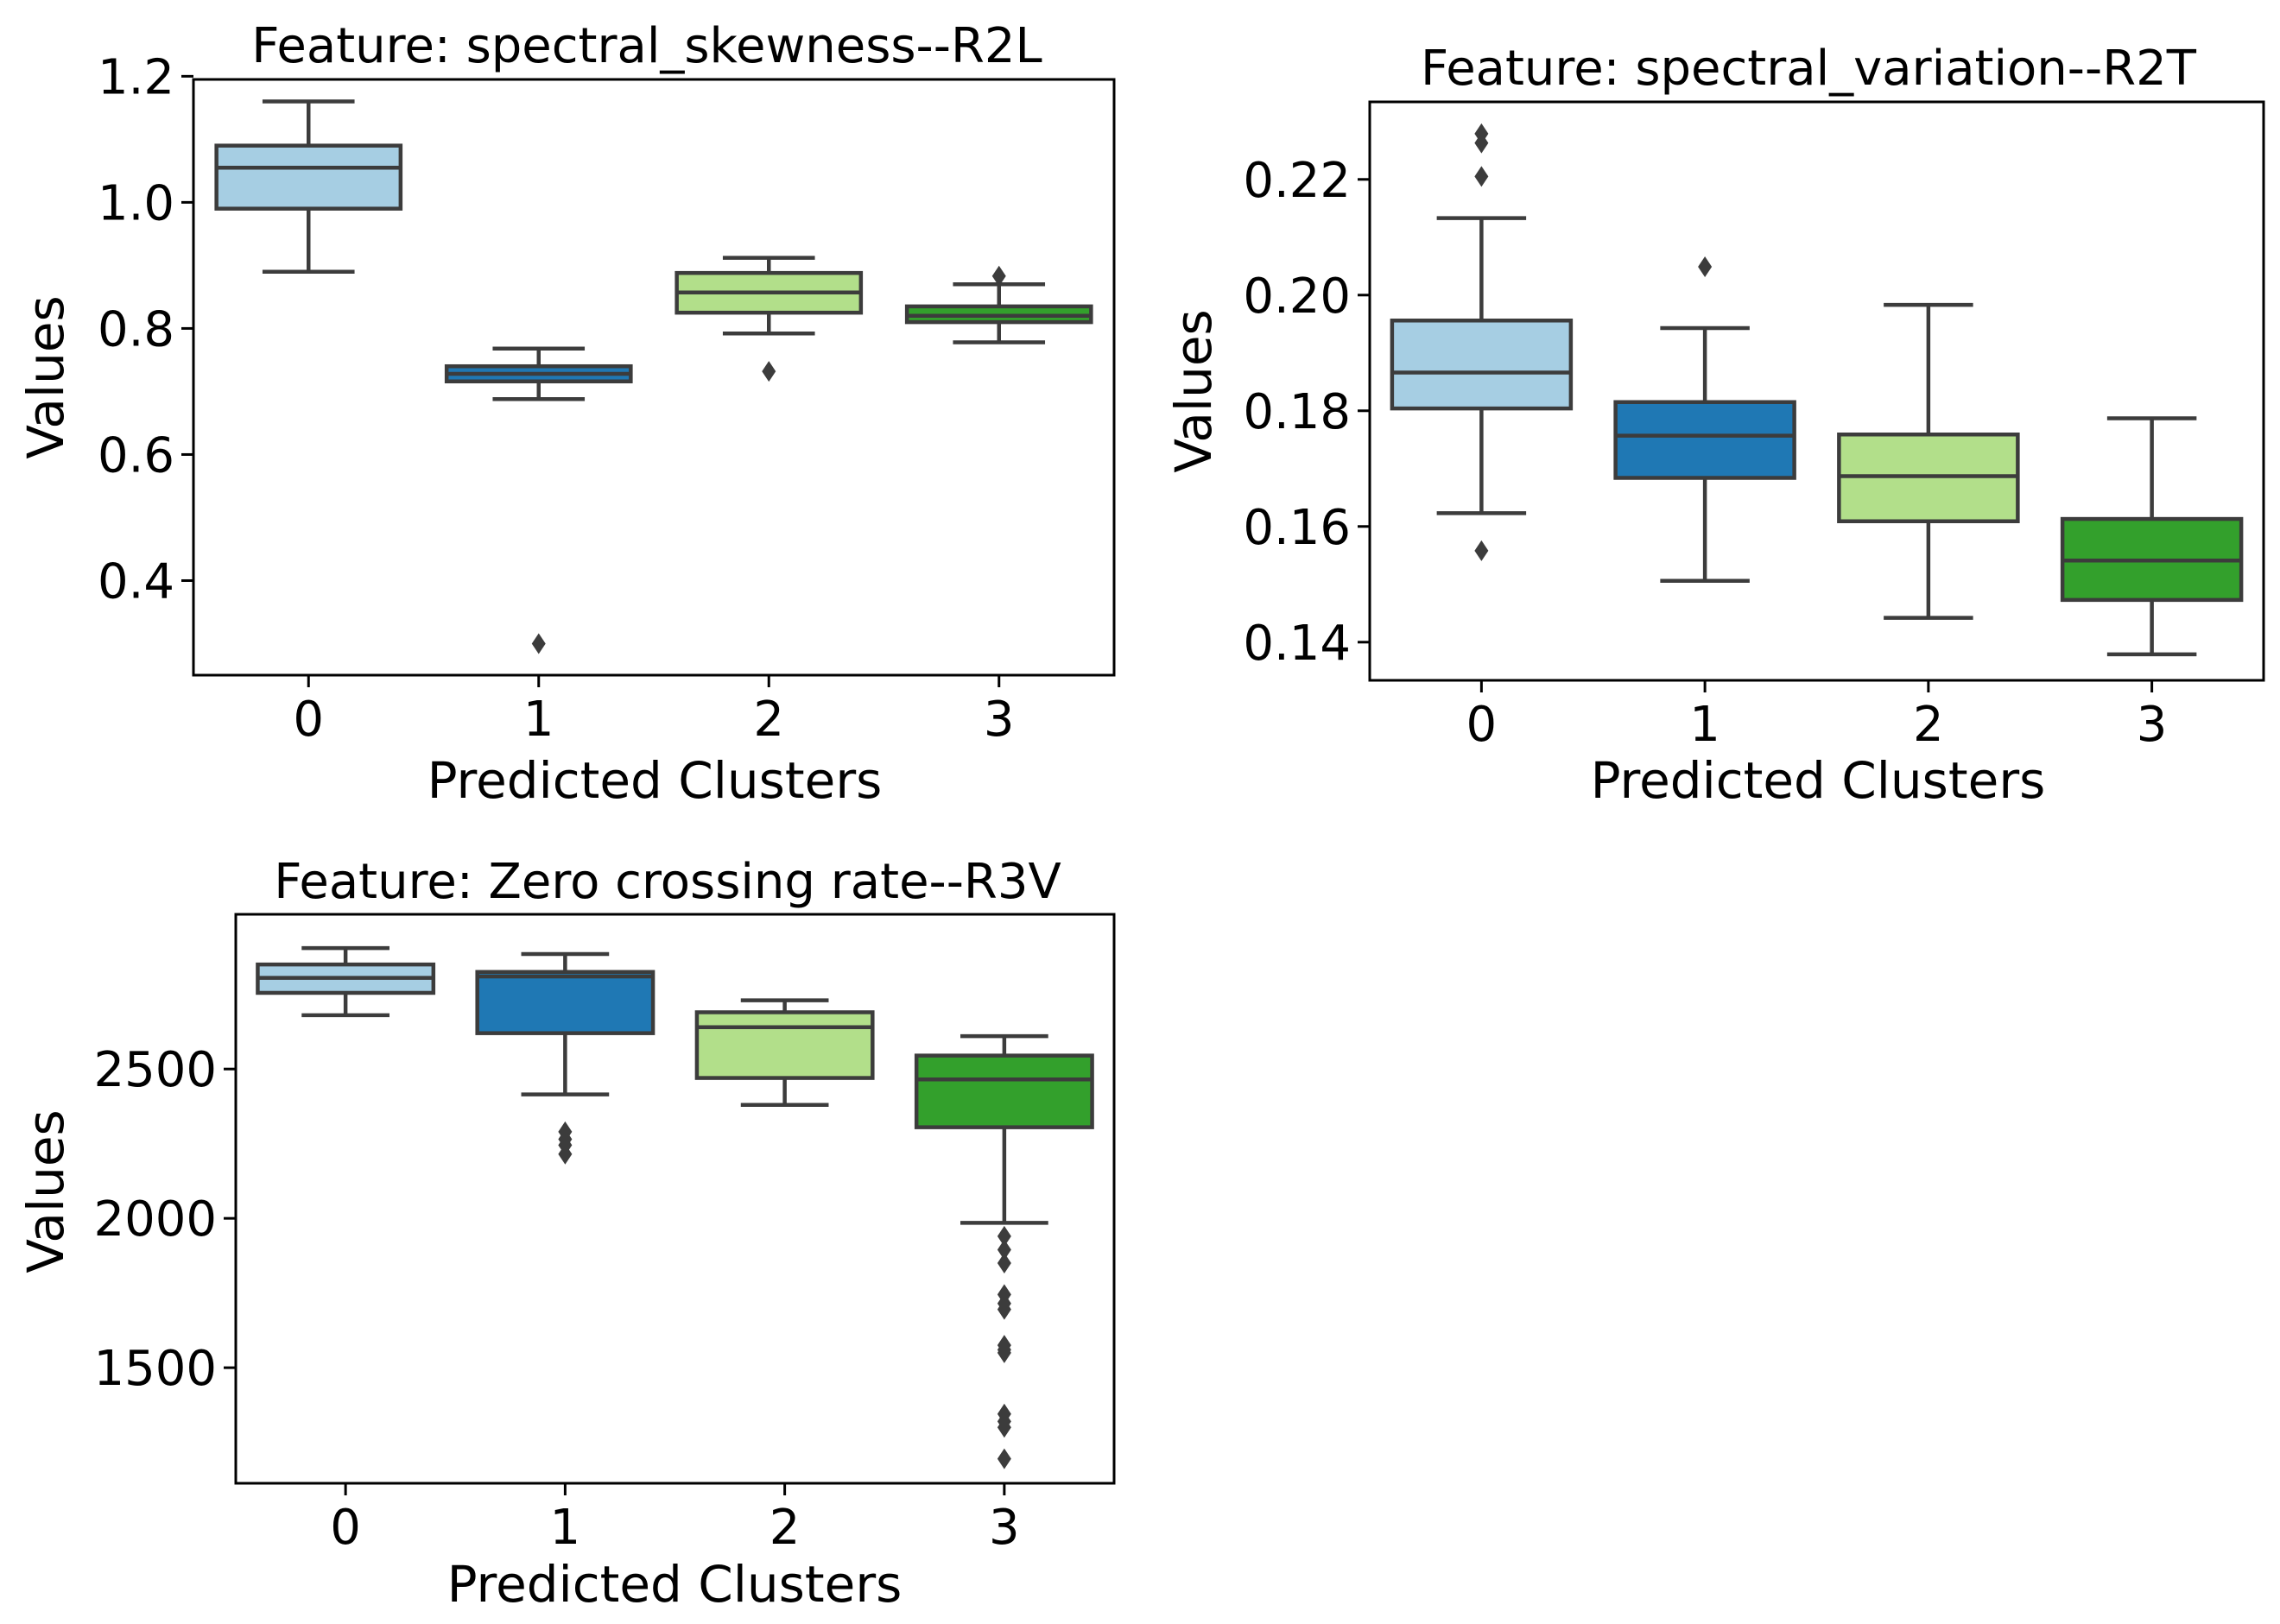 The image size is (2280, 1624). Describe the element at coordinates (155, 1070) in the screenshot. I see `y-tick-label: 2500` at that location.